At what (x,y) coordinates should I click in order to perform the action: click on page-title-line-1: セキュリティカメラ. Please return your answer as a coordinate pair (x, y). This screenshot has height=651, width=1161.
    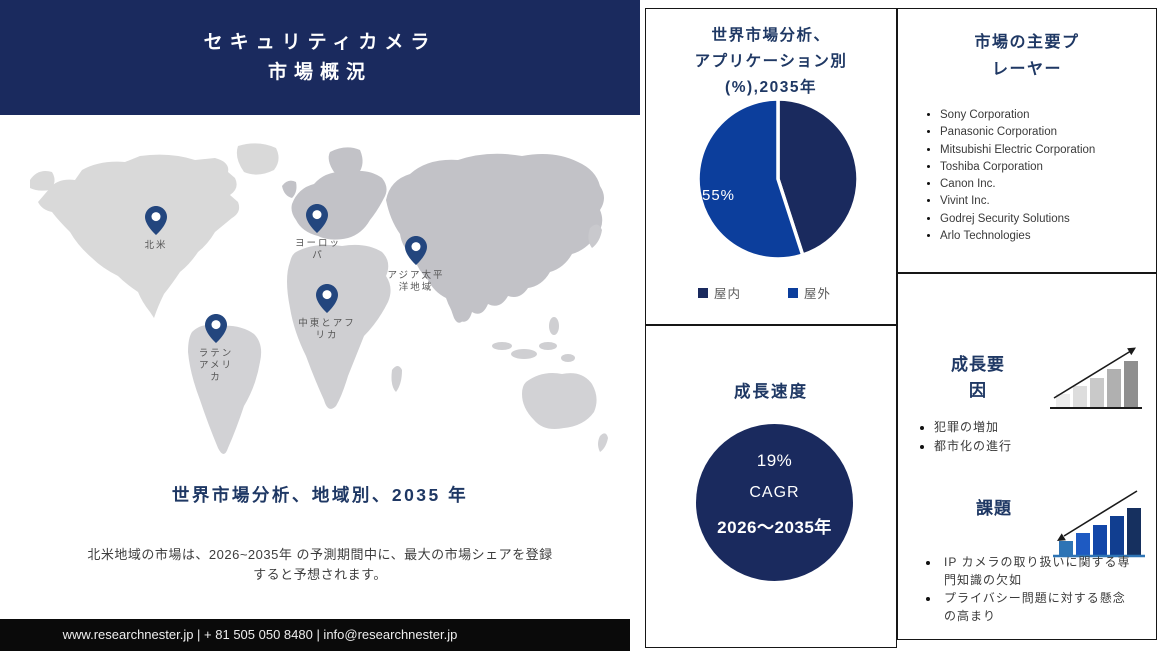
    Looking at the image, I should click on (320, 42).